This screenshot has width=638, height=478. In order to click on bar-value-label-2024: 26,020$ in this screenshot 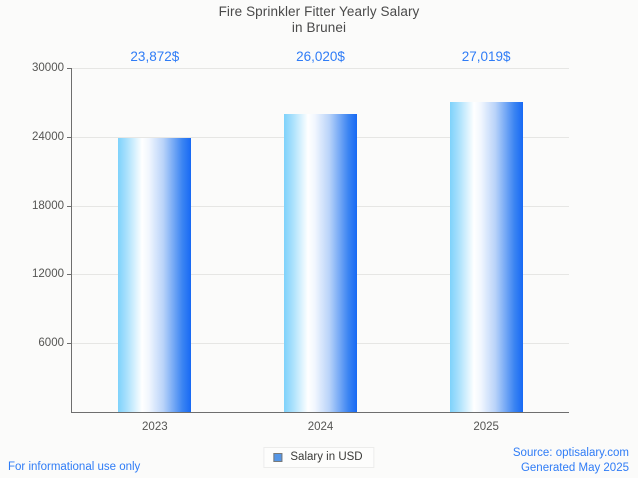, I will do `click(320, 56)`.